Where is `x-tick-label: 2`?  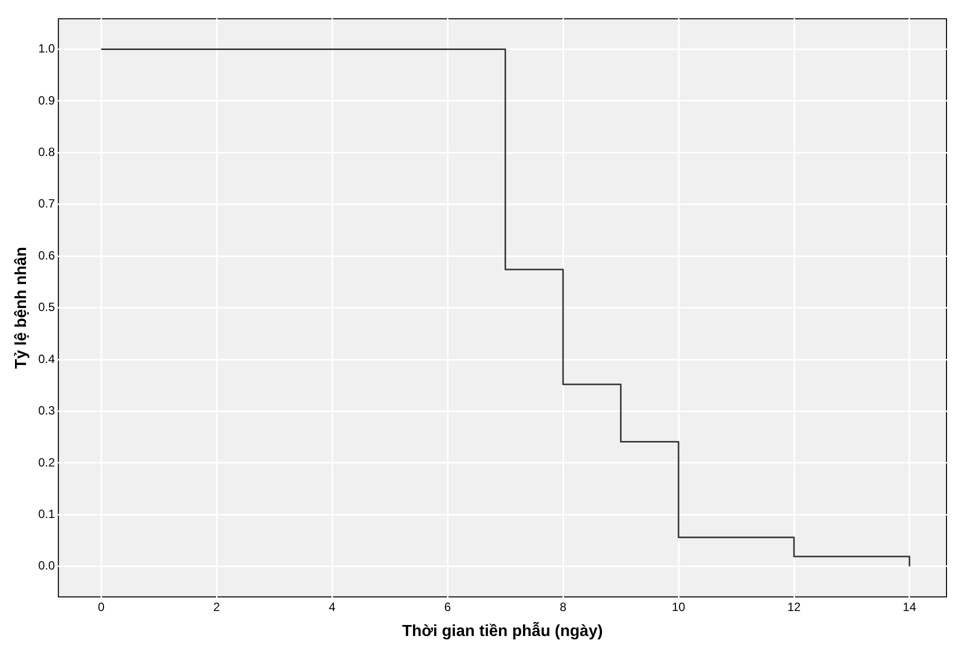 x-tick-label: 2 is located at coordinates (216, 607).